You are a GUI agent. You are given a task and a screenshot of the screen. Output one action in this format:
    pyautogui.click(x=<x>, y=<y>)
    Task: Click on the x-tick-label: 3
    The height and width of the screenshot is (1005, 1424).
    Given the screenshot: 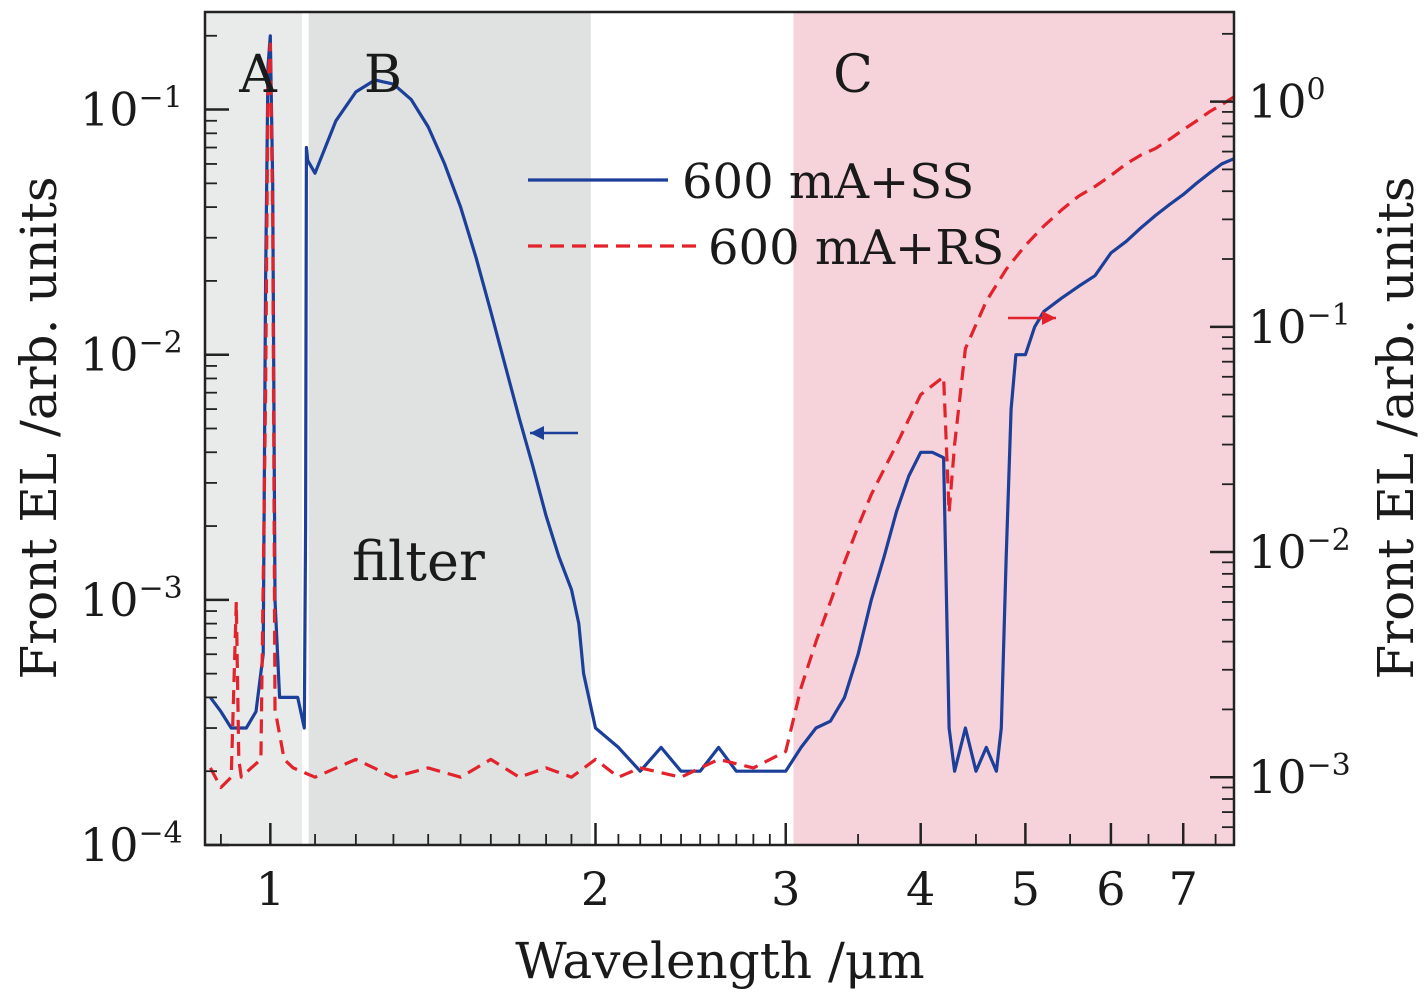 What is the action you would take?
    pyautogui.click(x=785, y=889)
    